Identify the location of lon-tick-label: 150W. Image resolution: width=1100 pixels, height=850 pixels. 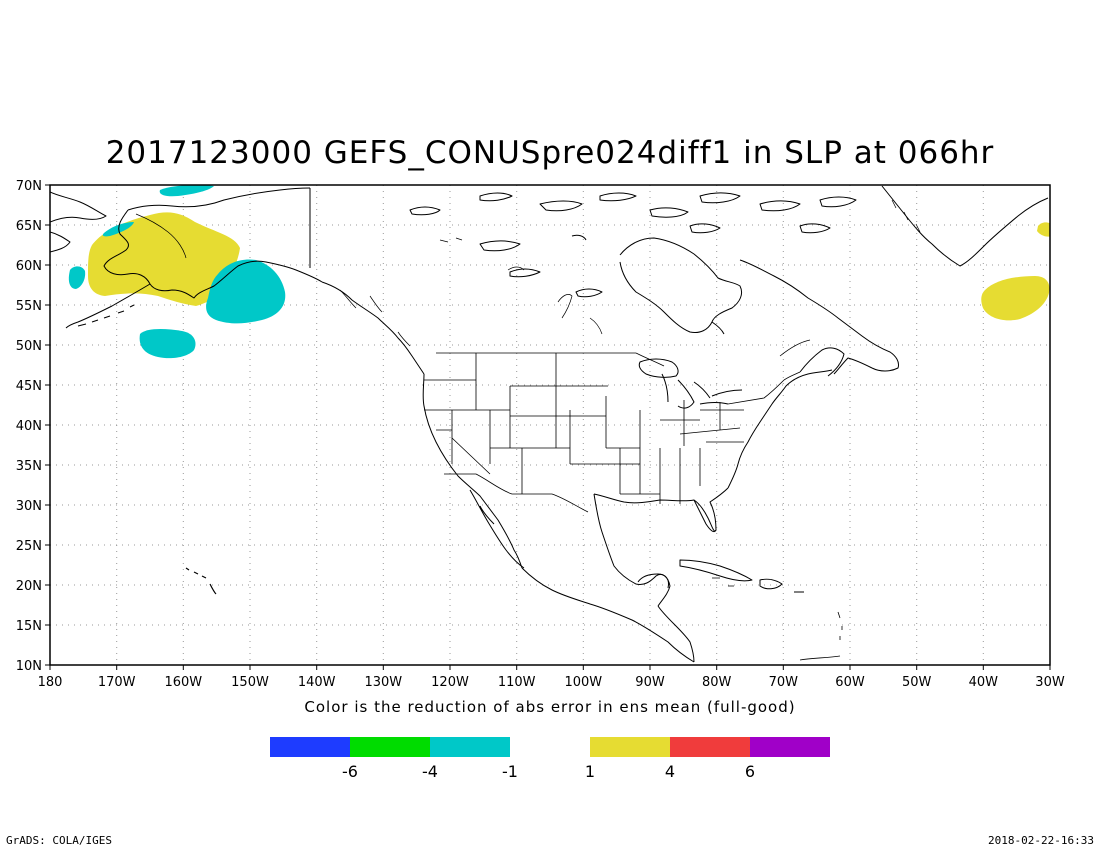
(250, 682).